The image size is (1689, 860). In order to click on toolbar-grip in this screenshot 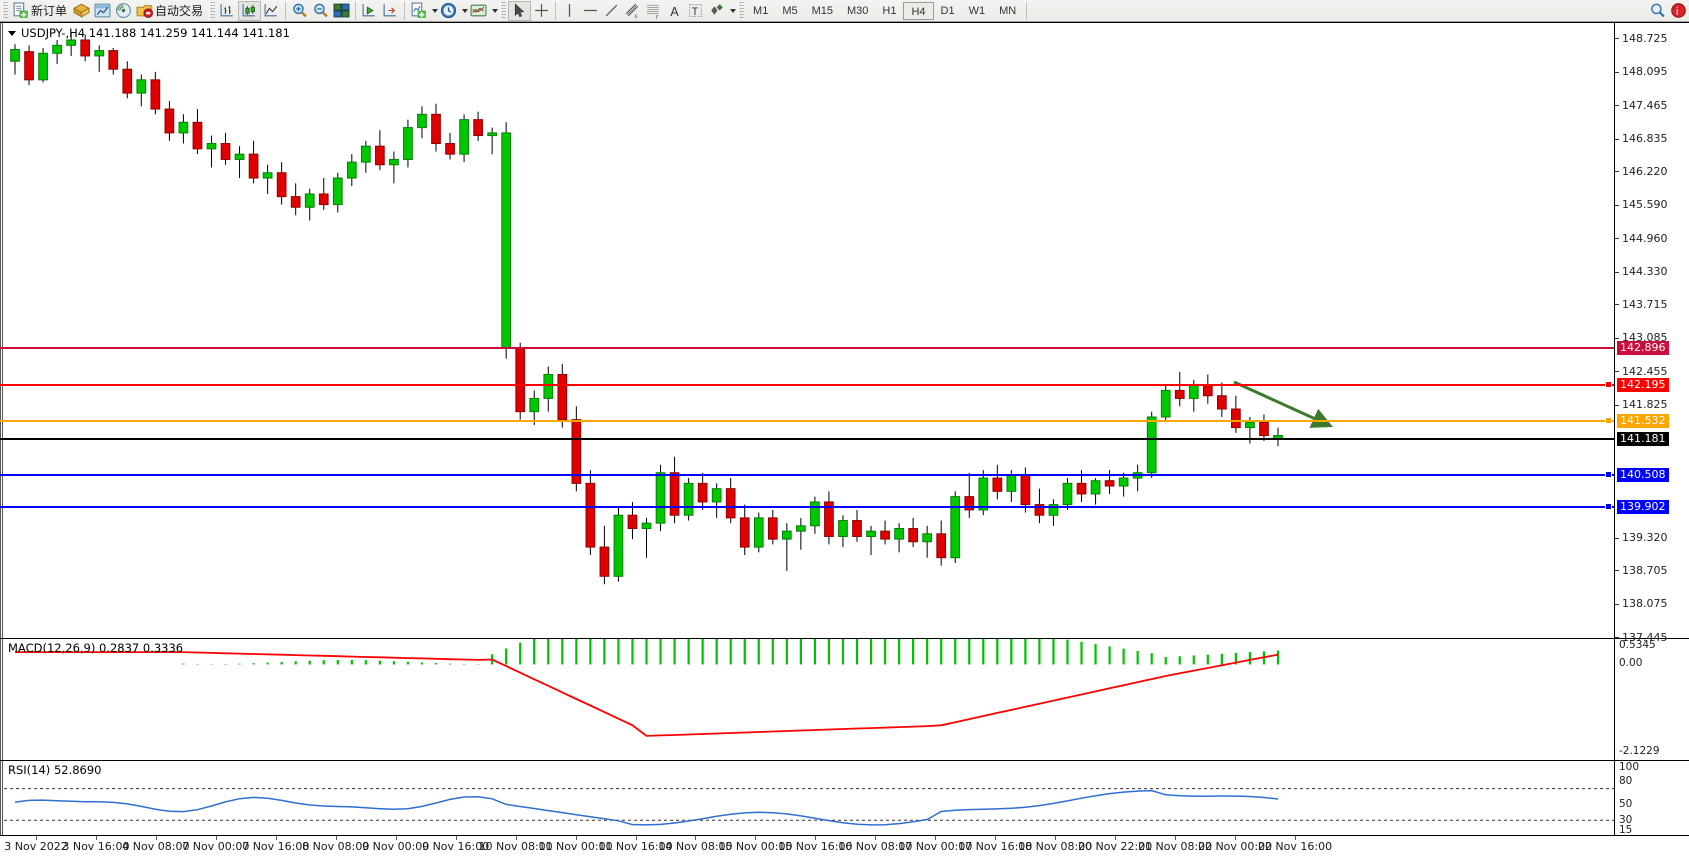, I will do `click(5, 10)`.